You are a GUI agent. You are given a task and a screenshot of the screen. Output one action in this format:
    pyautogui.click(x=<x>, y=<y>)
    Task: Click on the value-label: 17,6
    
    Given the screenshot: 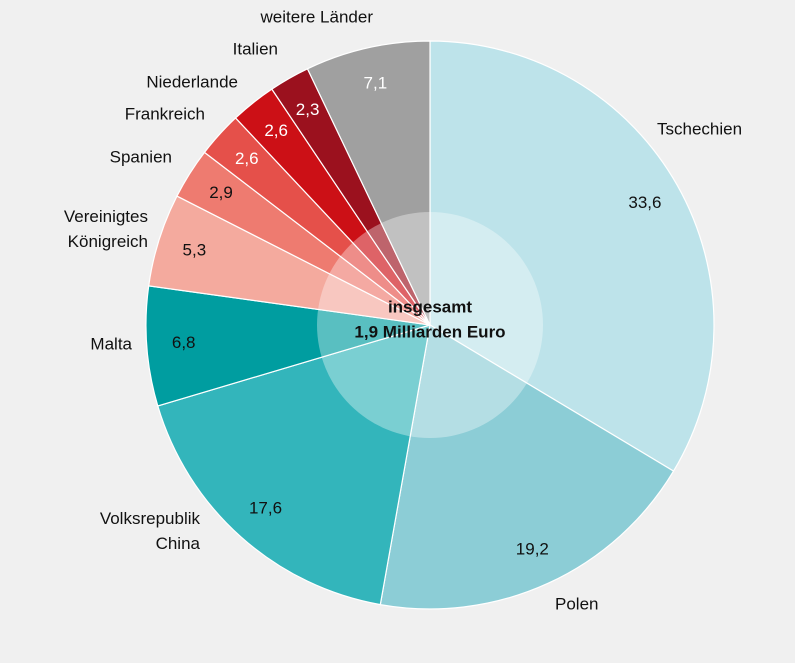 What is the action you would take?
    pyautogui.click(x=265, y=508)
    